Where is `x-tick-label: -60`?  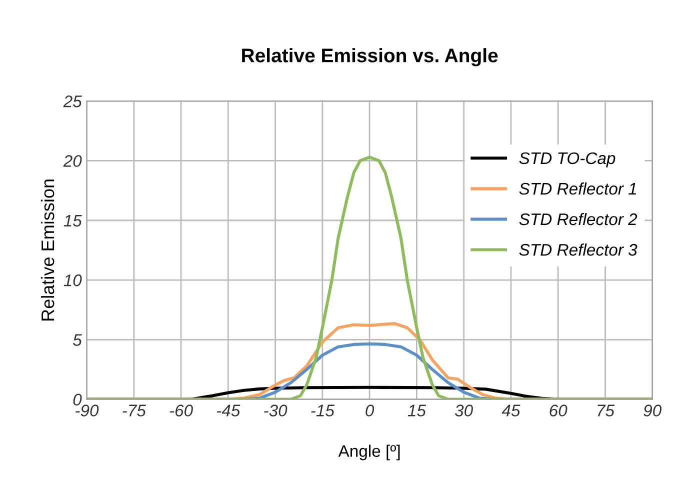
x-tick-label: -60 is located at coordinates (181, 410).